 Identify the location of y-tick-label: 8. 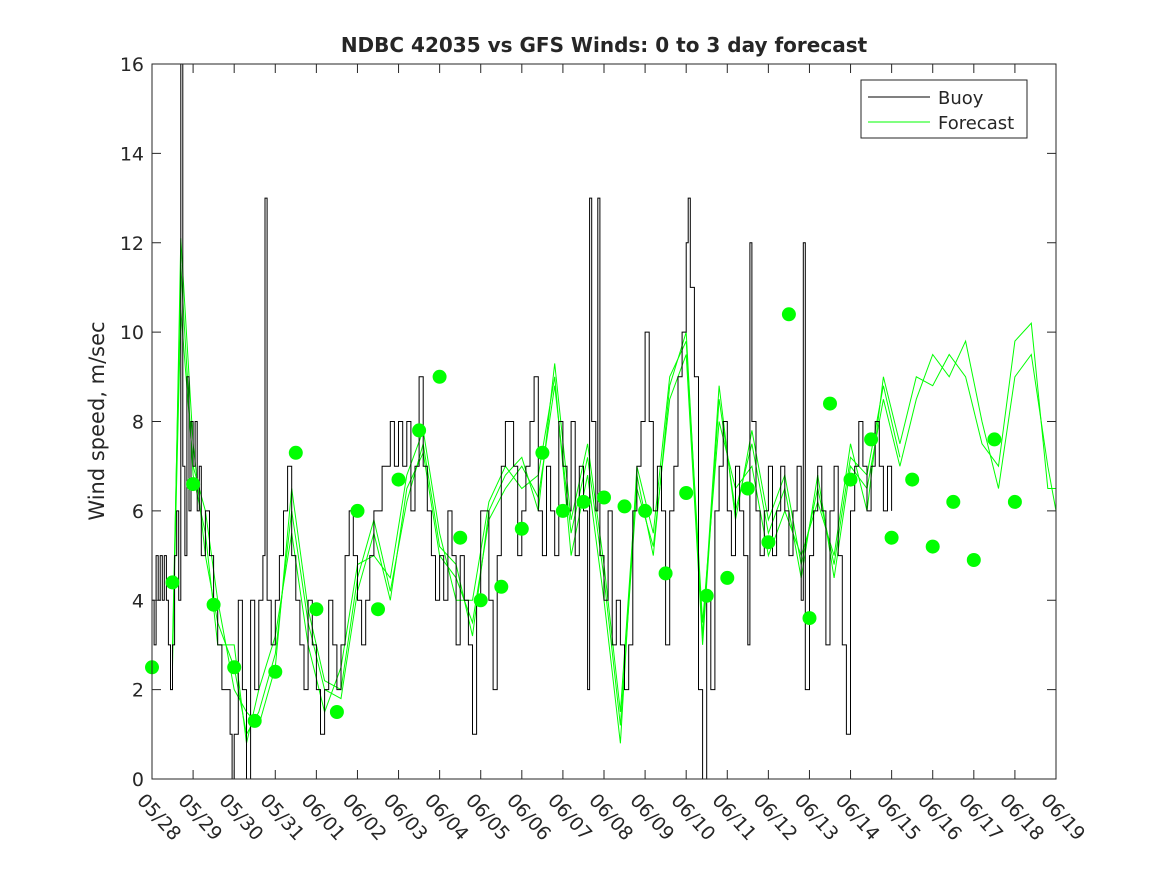
(138, 423).